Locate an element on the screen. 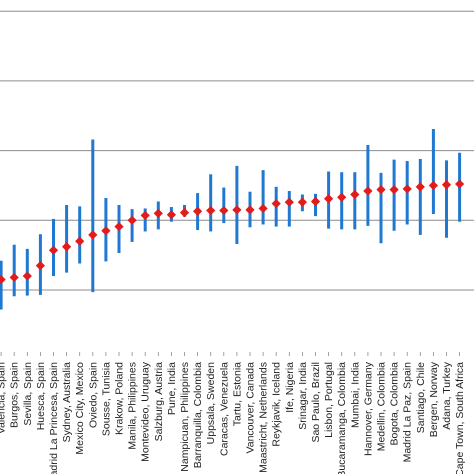 This screenshot has height=474, width=474. x-tick-label: Tartu, Estonia is located at coordinates (237, 394).